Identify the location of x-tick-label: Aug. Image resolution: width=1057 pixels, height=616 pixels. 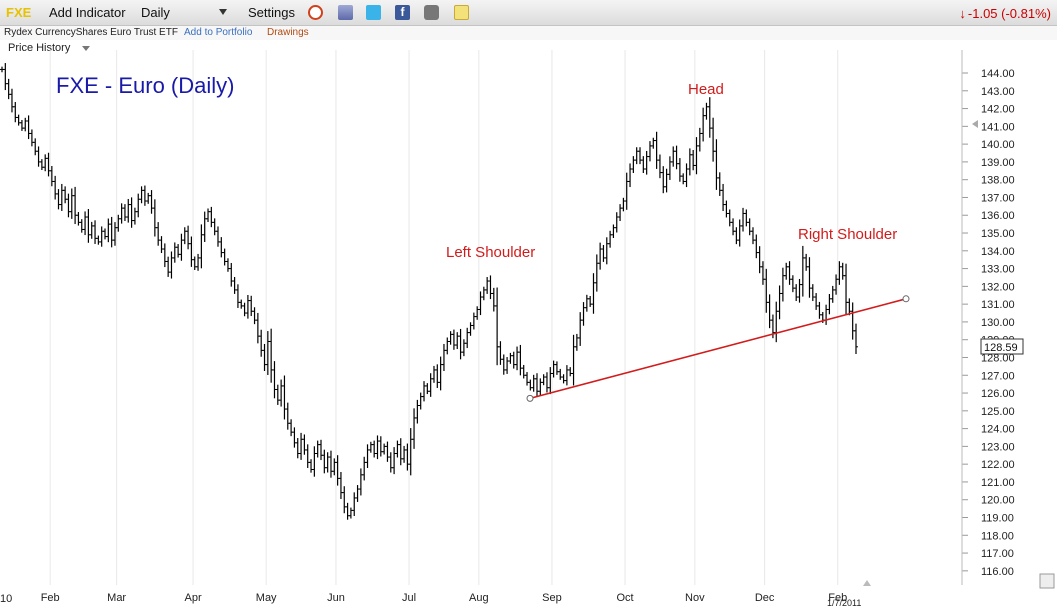
(479, 598).